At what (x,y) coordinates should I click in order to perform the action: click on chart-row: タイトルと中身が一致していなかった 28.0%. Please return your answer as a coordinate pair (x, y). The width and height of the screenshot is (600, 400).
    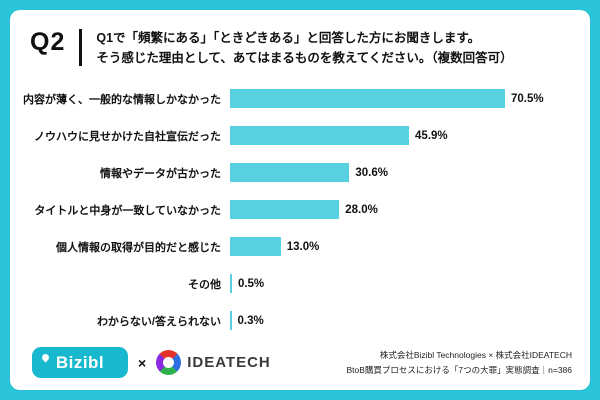
    Looking at the image, I should click on (298, 209).